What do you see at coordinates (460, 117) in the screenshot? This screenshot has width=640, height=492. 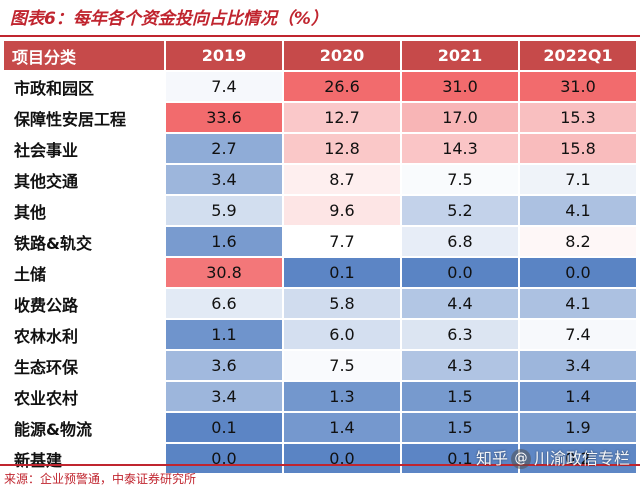 I see `value-cell: 17.0` at bounding box center [460, 117].